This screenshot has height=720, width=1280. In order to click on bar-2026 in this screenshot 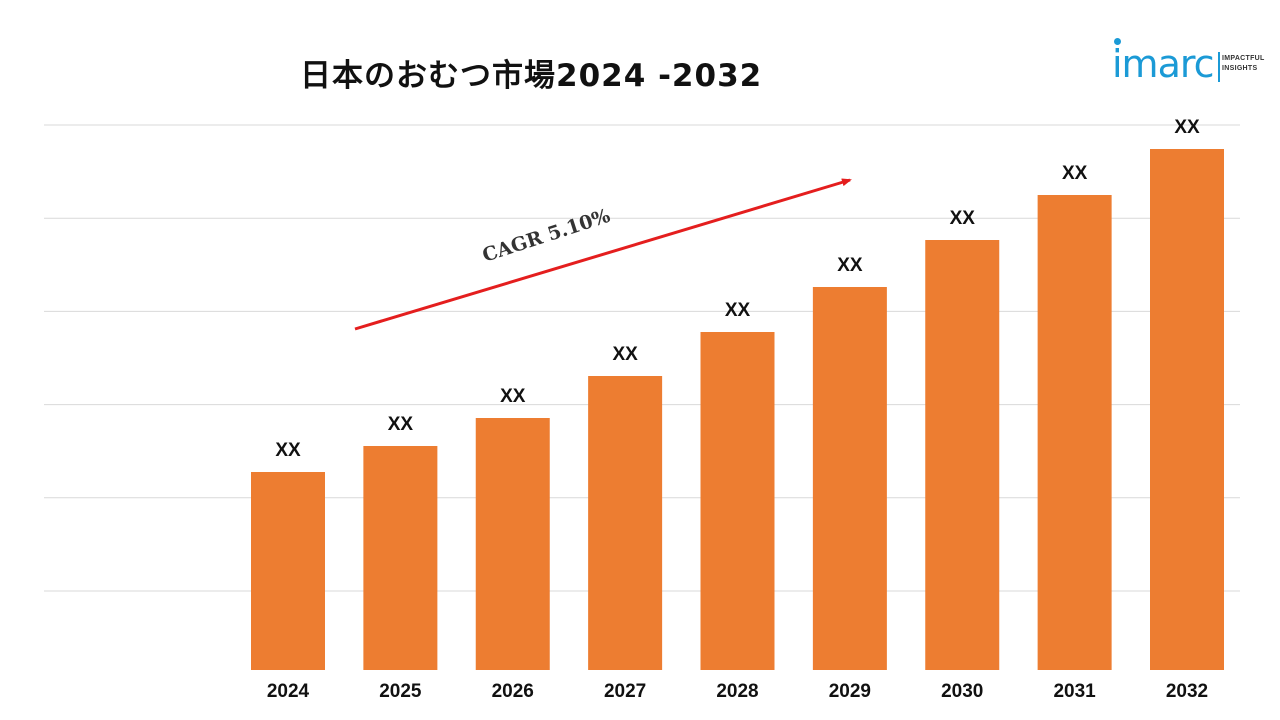, I will do `click(512, 544)`.